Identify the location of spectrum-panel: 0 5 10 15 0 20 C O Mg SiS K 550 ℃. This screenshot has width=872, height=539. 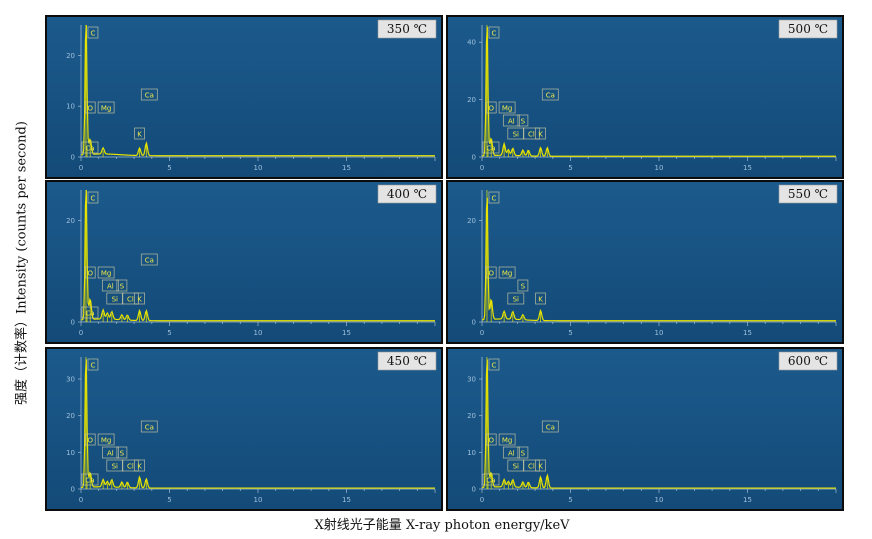
(645, 262).